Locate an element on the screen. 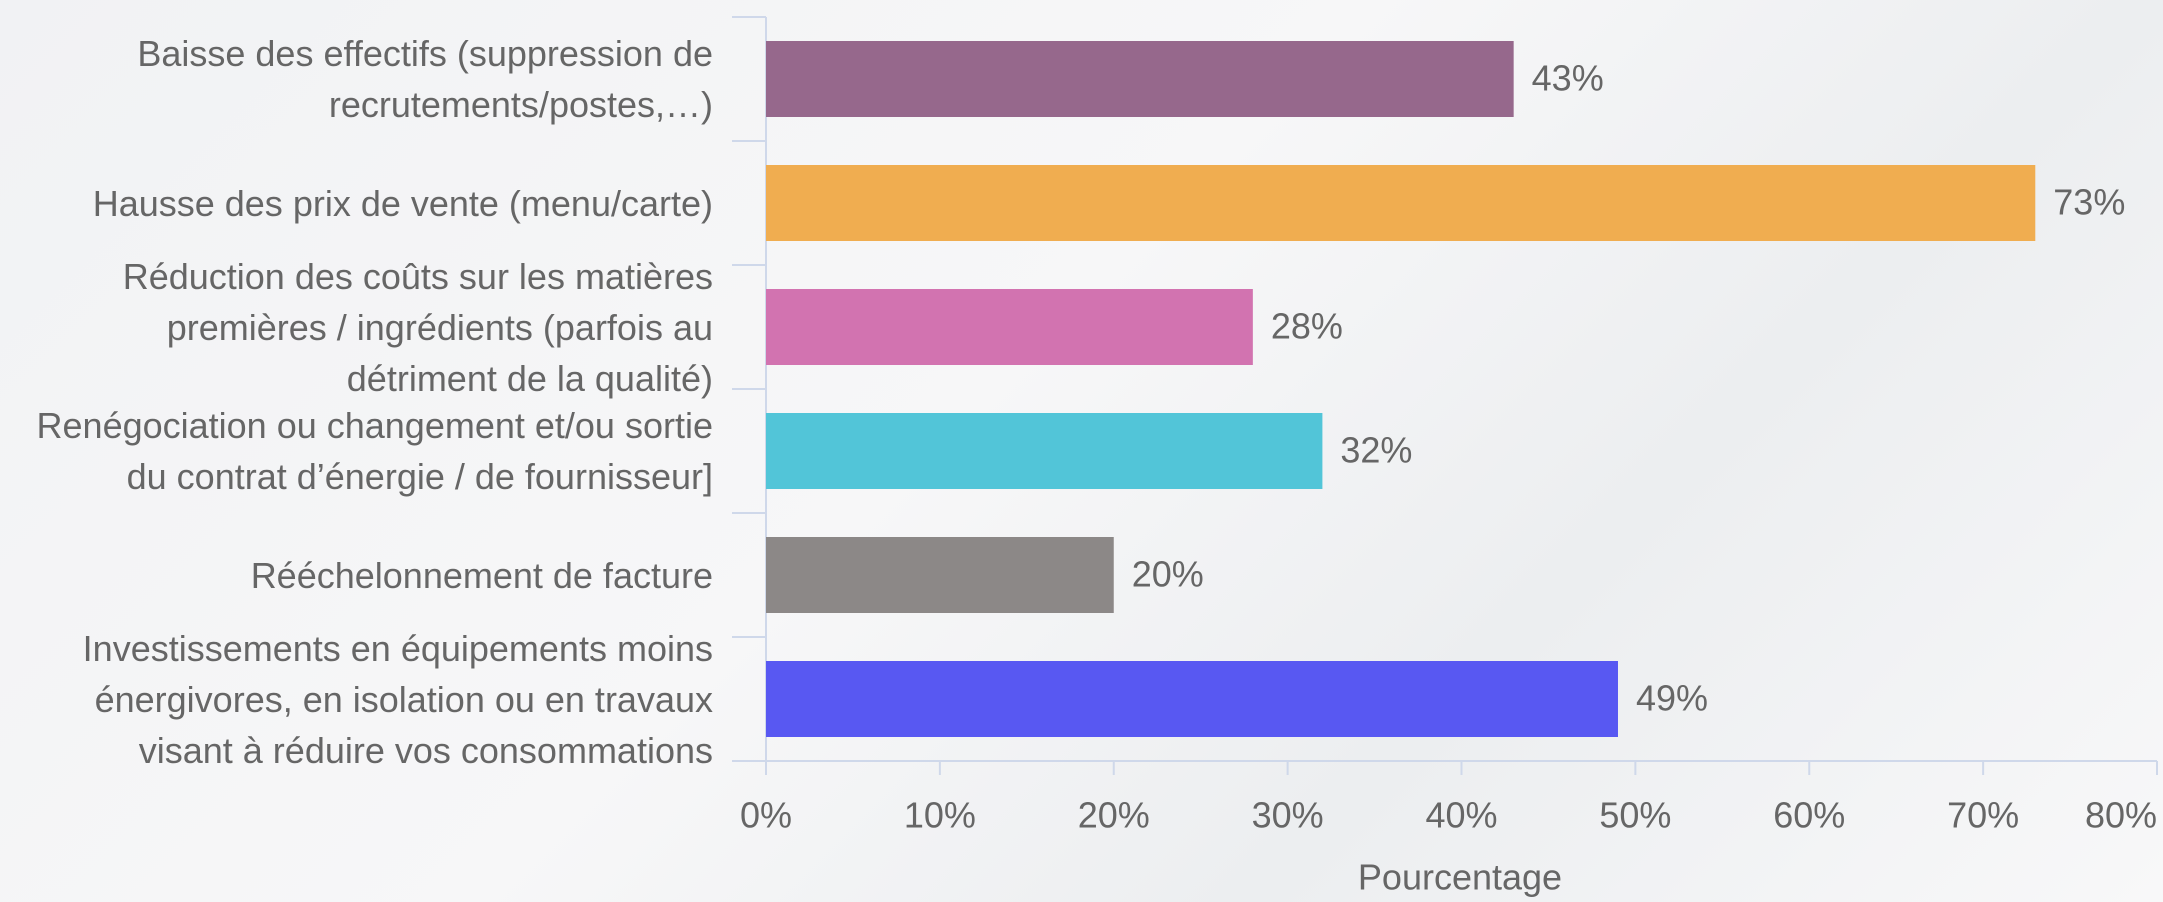  x-tick-label: 50% is located at coordinates (1635, 815).